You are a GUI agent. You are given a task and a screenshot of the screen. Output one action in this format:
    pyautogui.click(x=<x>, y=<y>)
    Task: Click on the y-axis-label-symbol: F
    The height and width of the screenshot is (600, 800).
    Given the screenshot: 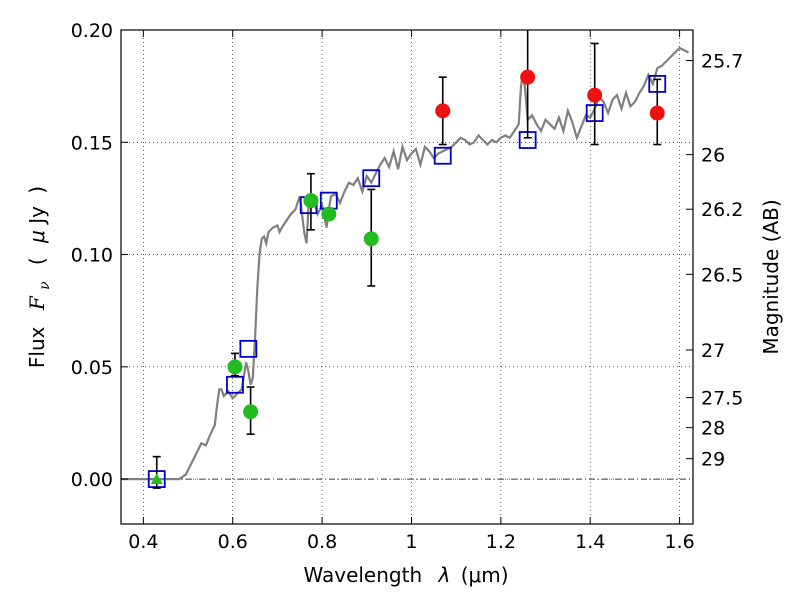 What is the action you would take?
    pyautogui.click(x=37, y=303)
    